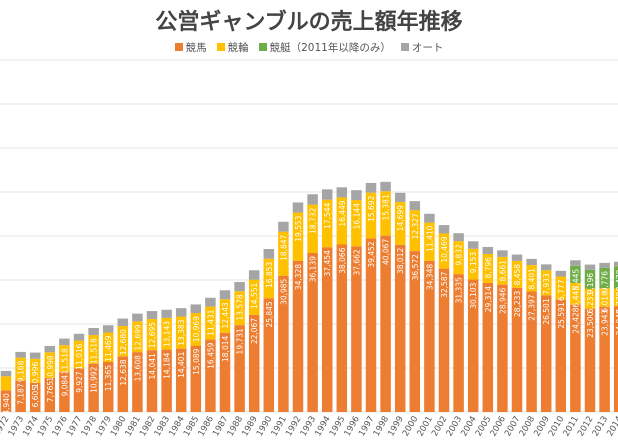  I want to click on data-label-2012-series-0: 23,500, so click(590, 324).